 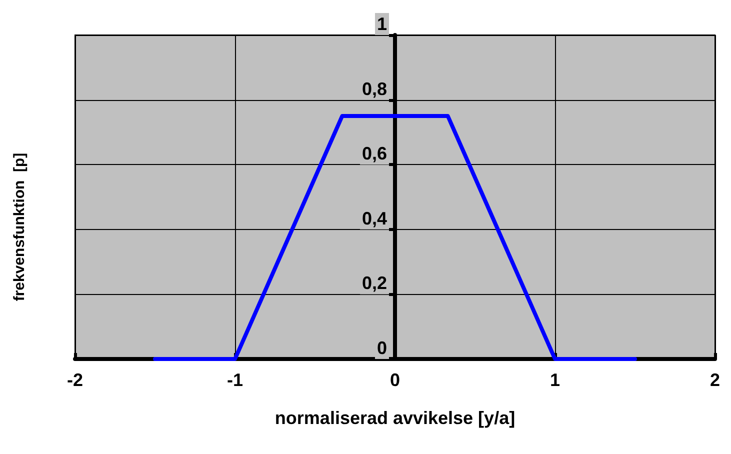 I want to click on x-axis-title: normaliserad avvikelse [y/a], so click(x=395, y=418).